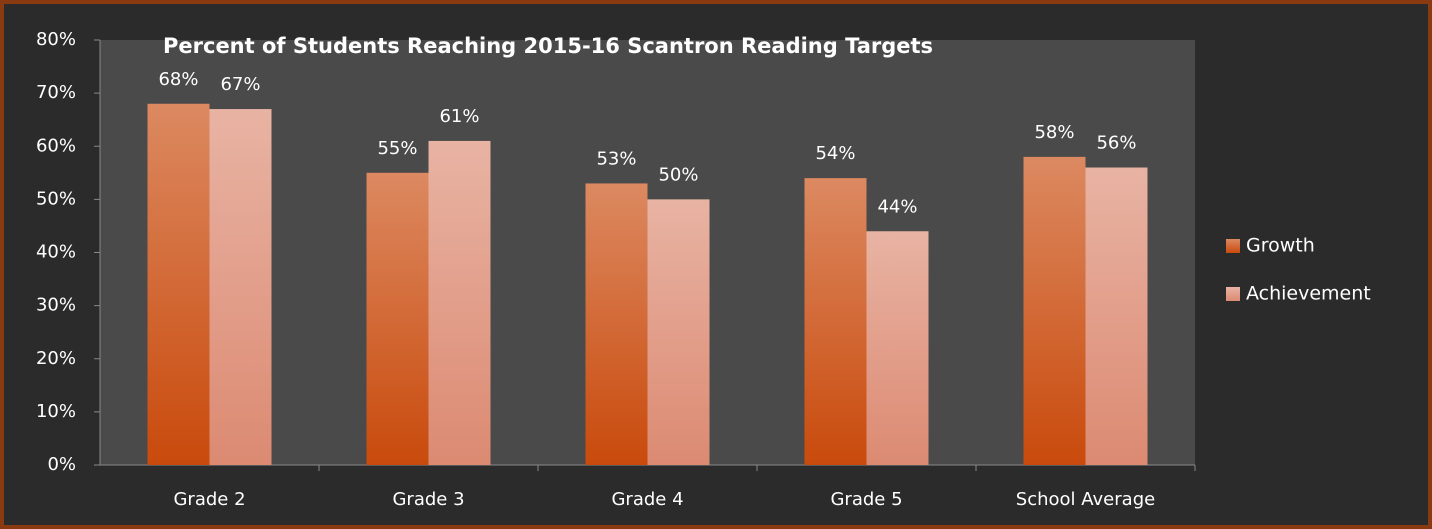  I want to click on x-tick-label: Grade 5, so click(866, 499).